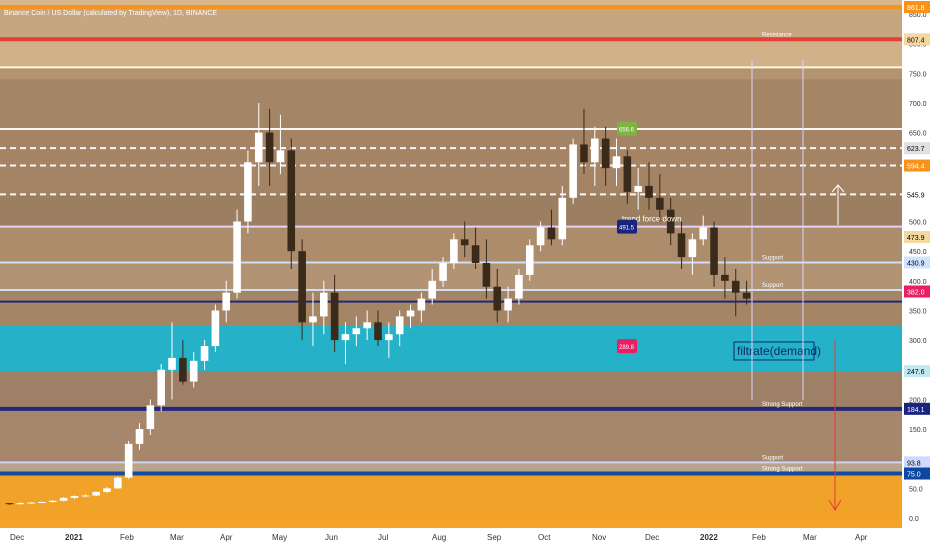 This screenshot has height=550, width=932. I want to click on y-tick-4: 200.0, so click(918, 400).